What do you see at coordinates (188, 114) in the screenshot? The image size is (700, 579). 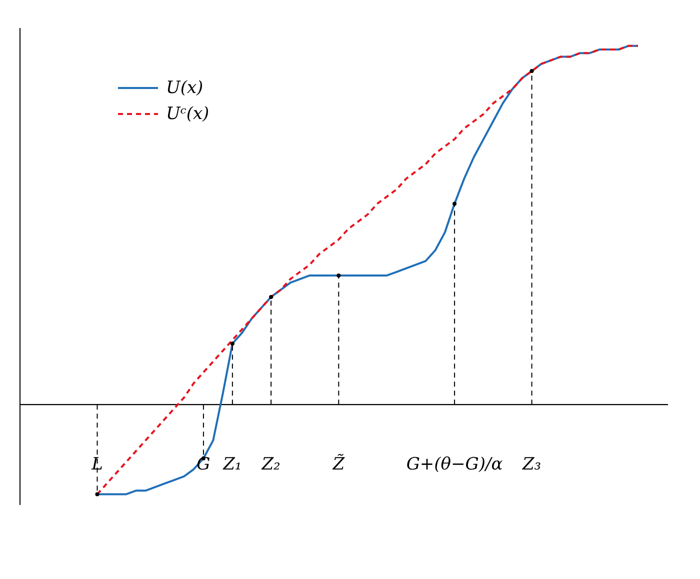 I see `legend-label: Uᶜ(x)` at bounding box center [188, 114].